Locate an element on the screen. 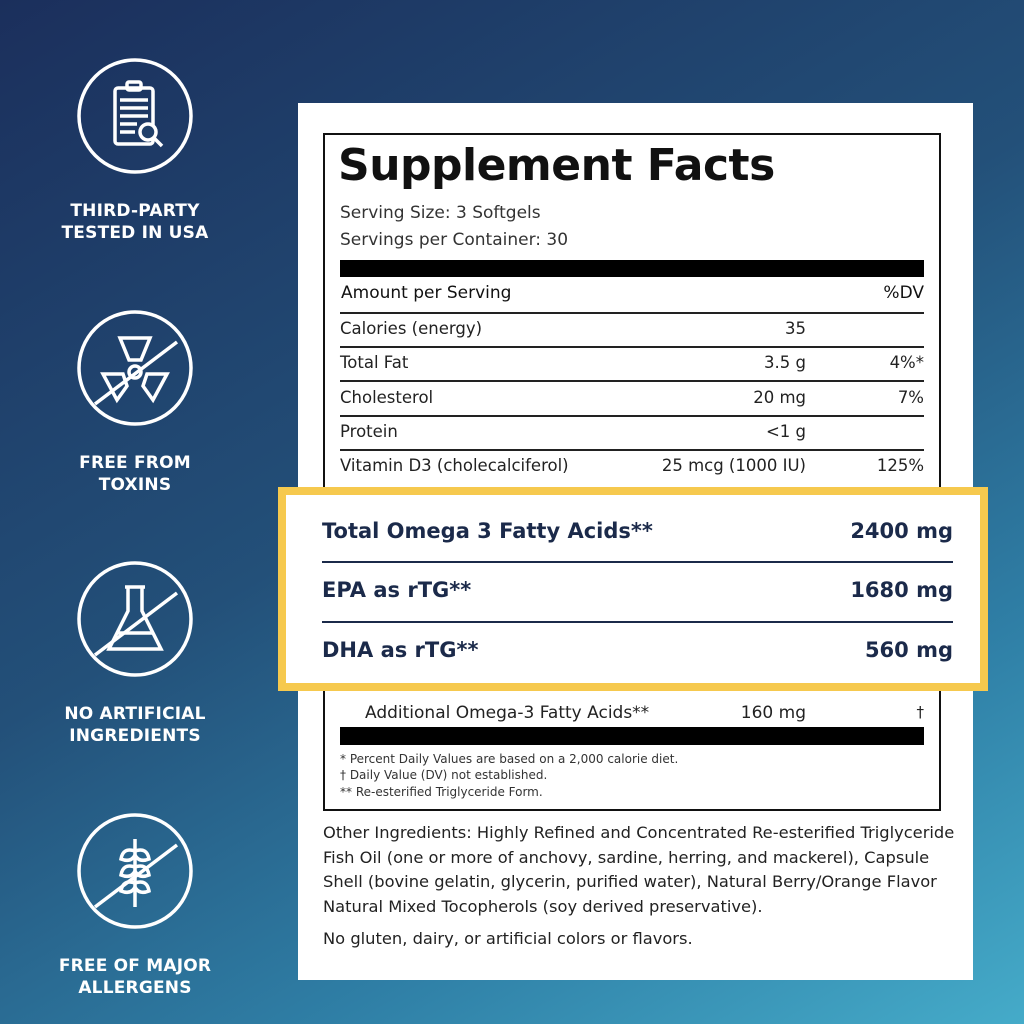 The height and width of the screenshot is (1024, 1024). nutrient-name: Cholesterol is located at coordinates (387, 397).